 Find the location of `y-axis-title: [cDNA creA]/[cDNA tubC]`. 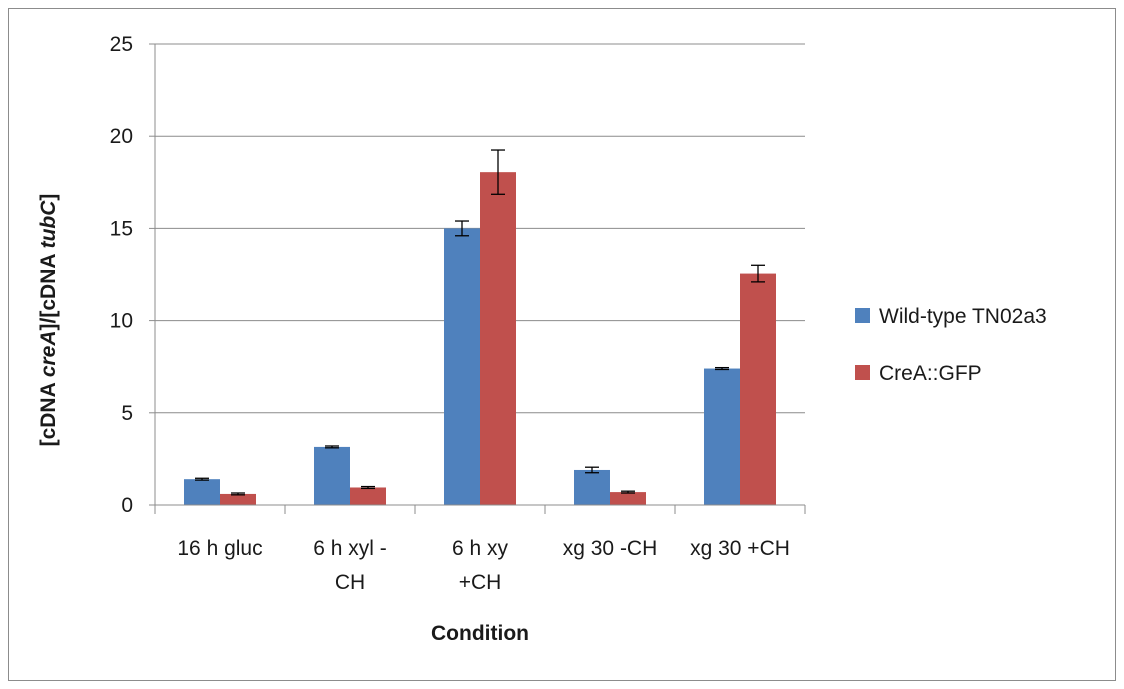

y-axis-title: [cDNA creA]/[cDNA tubC] is located at coordinates (48, 320).